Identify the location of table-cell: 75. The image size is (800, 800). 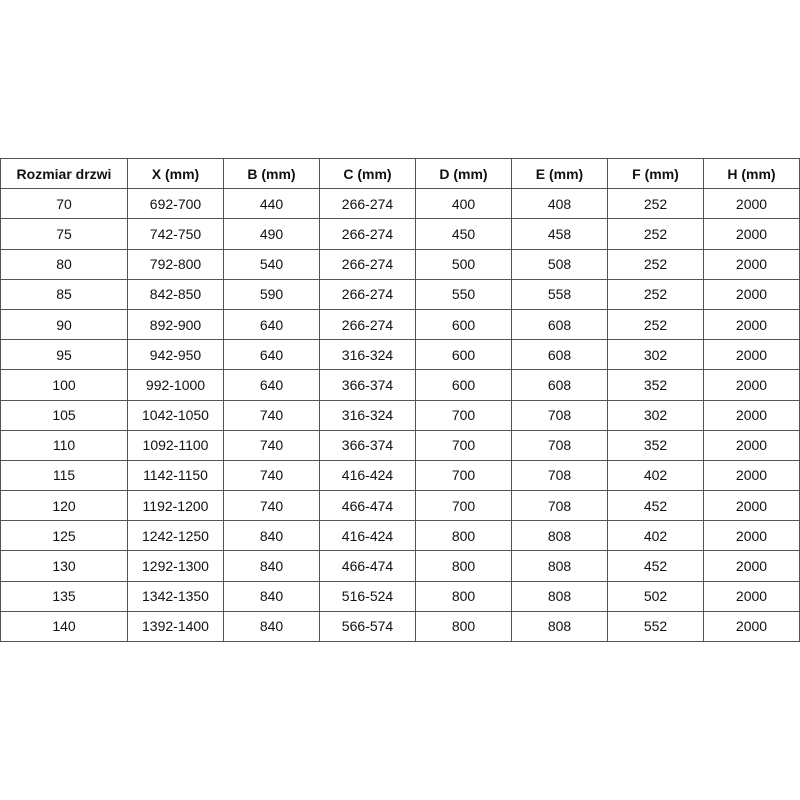
(64, 234).